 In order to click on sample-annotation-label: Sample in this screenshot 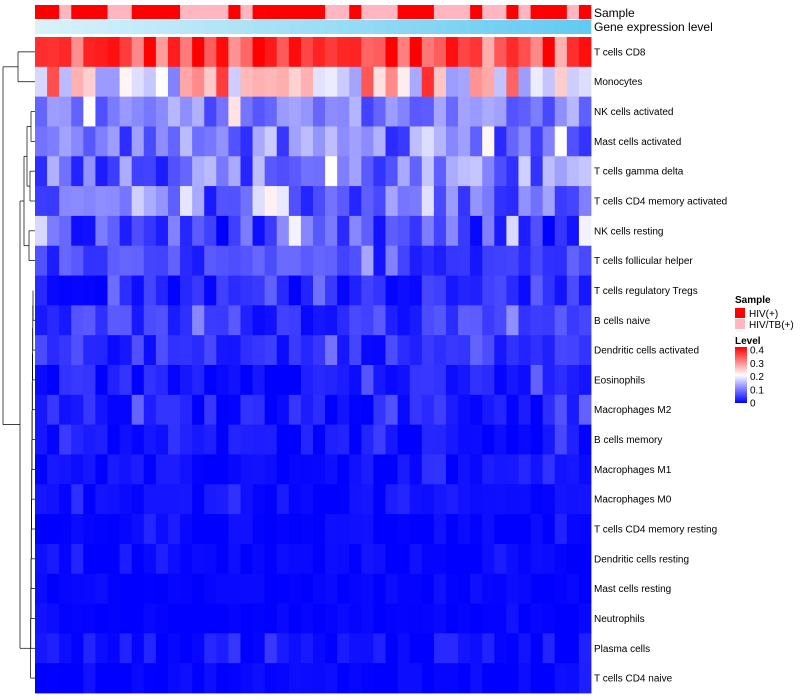, I will do `click(614, 13)`.